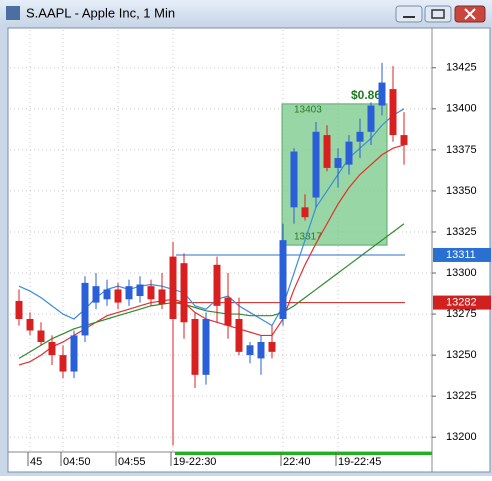 Image resolution: width=492 pixels, height=481 pixels. Describe the element at coordinates (461, 232) in the screenshot. I see `y-tick-label: 13325` at that location.